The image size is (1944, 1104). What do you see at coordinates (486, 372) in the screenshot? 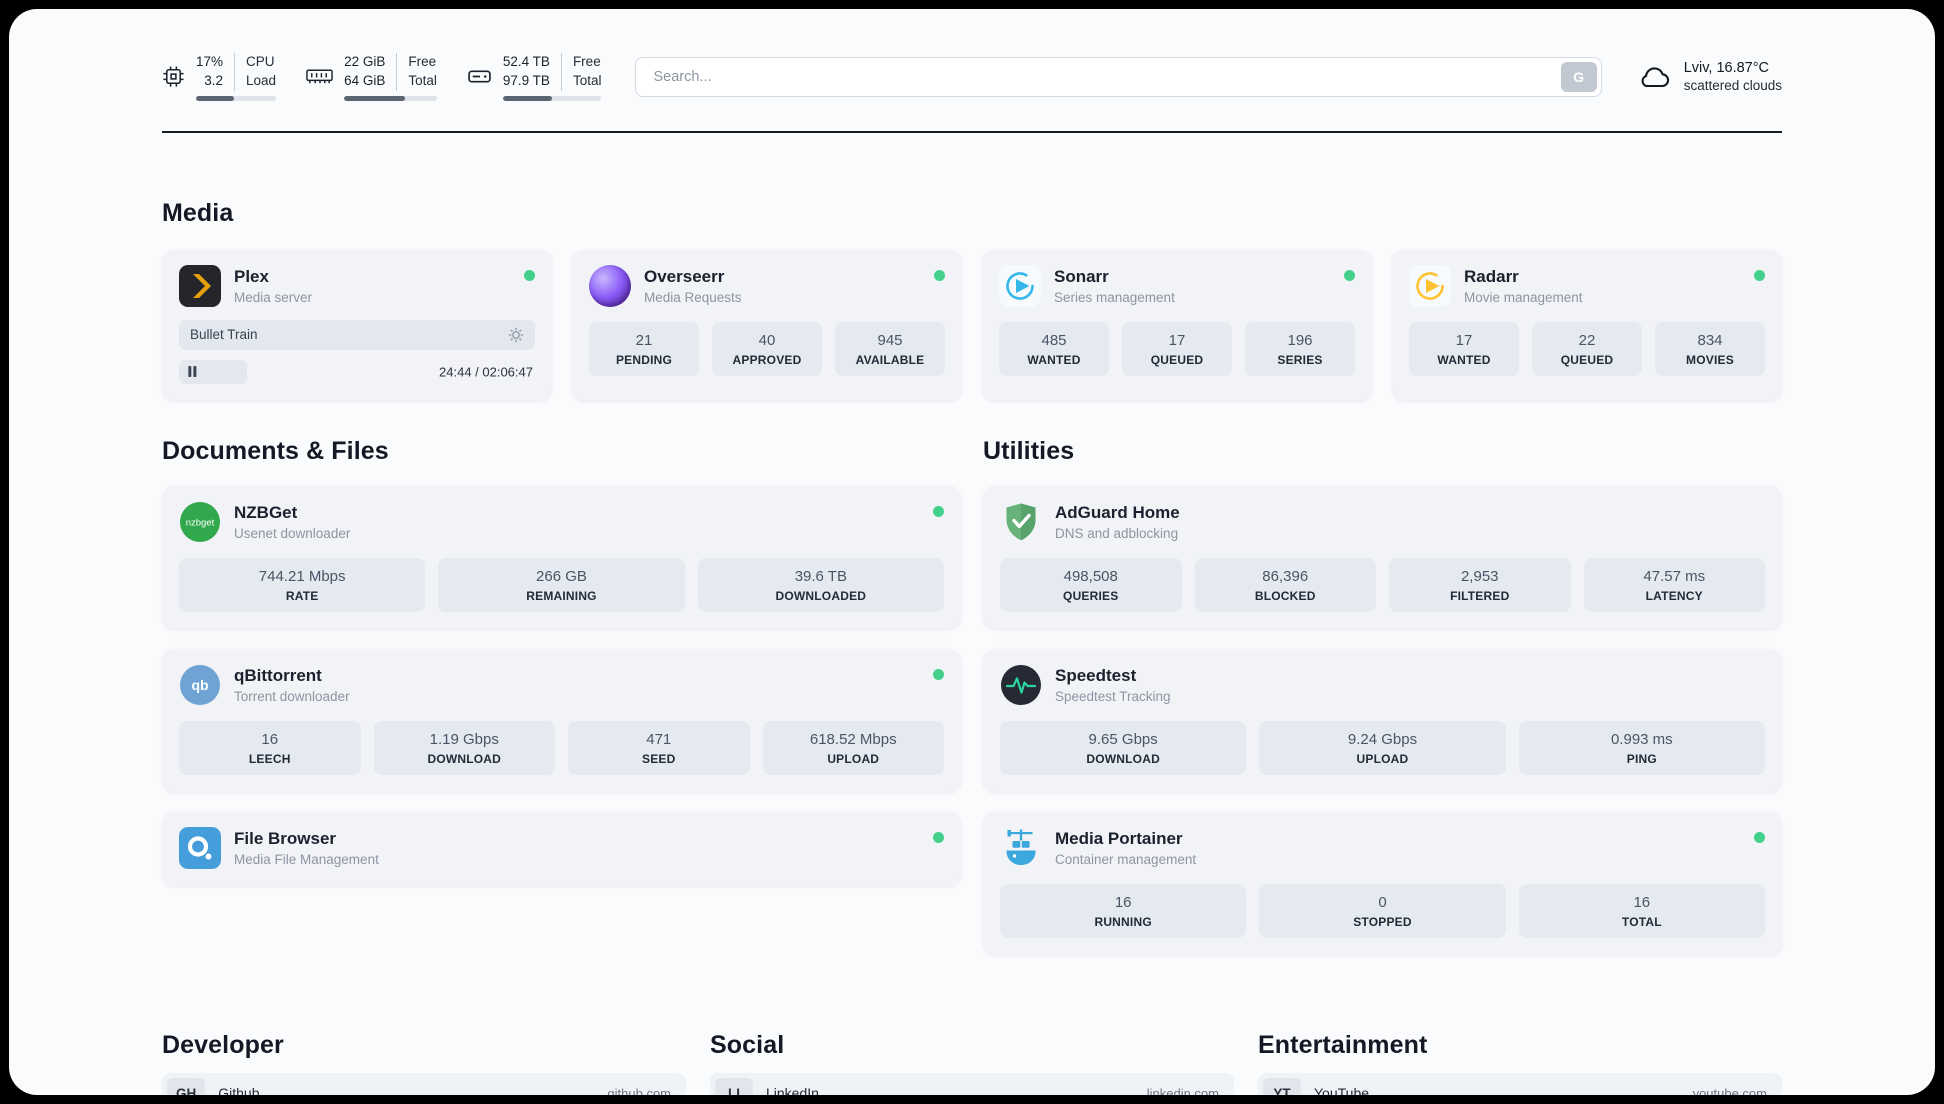
I see `playback-time: 24:44 / 02:06:47` at bounding box center [486, 372].